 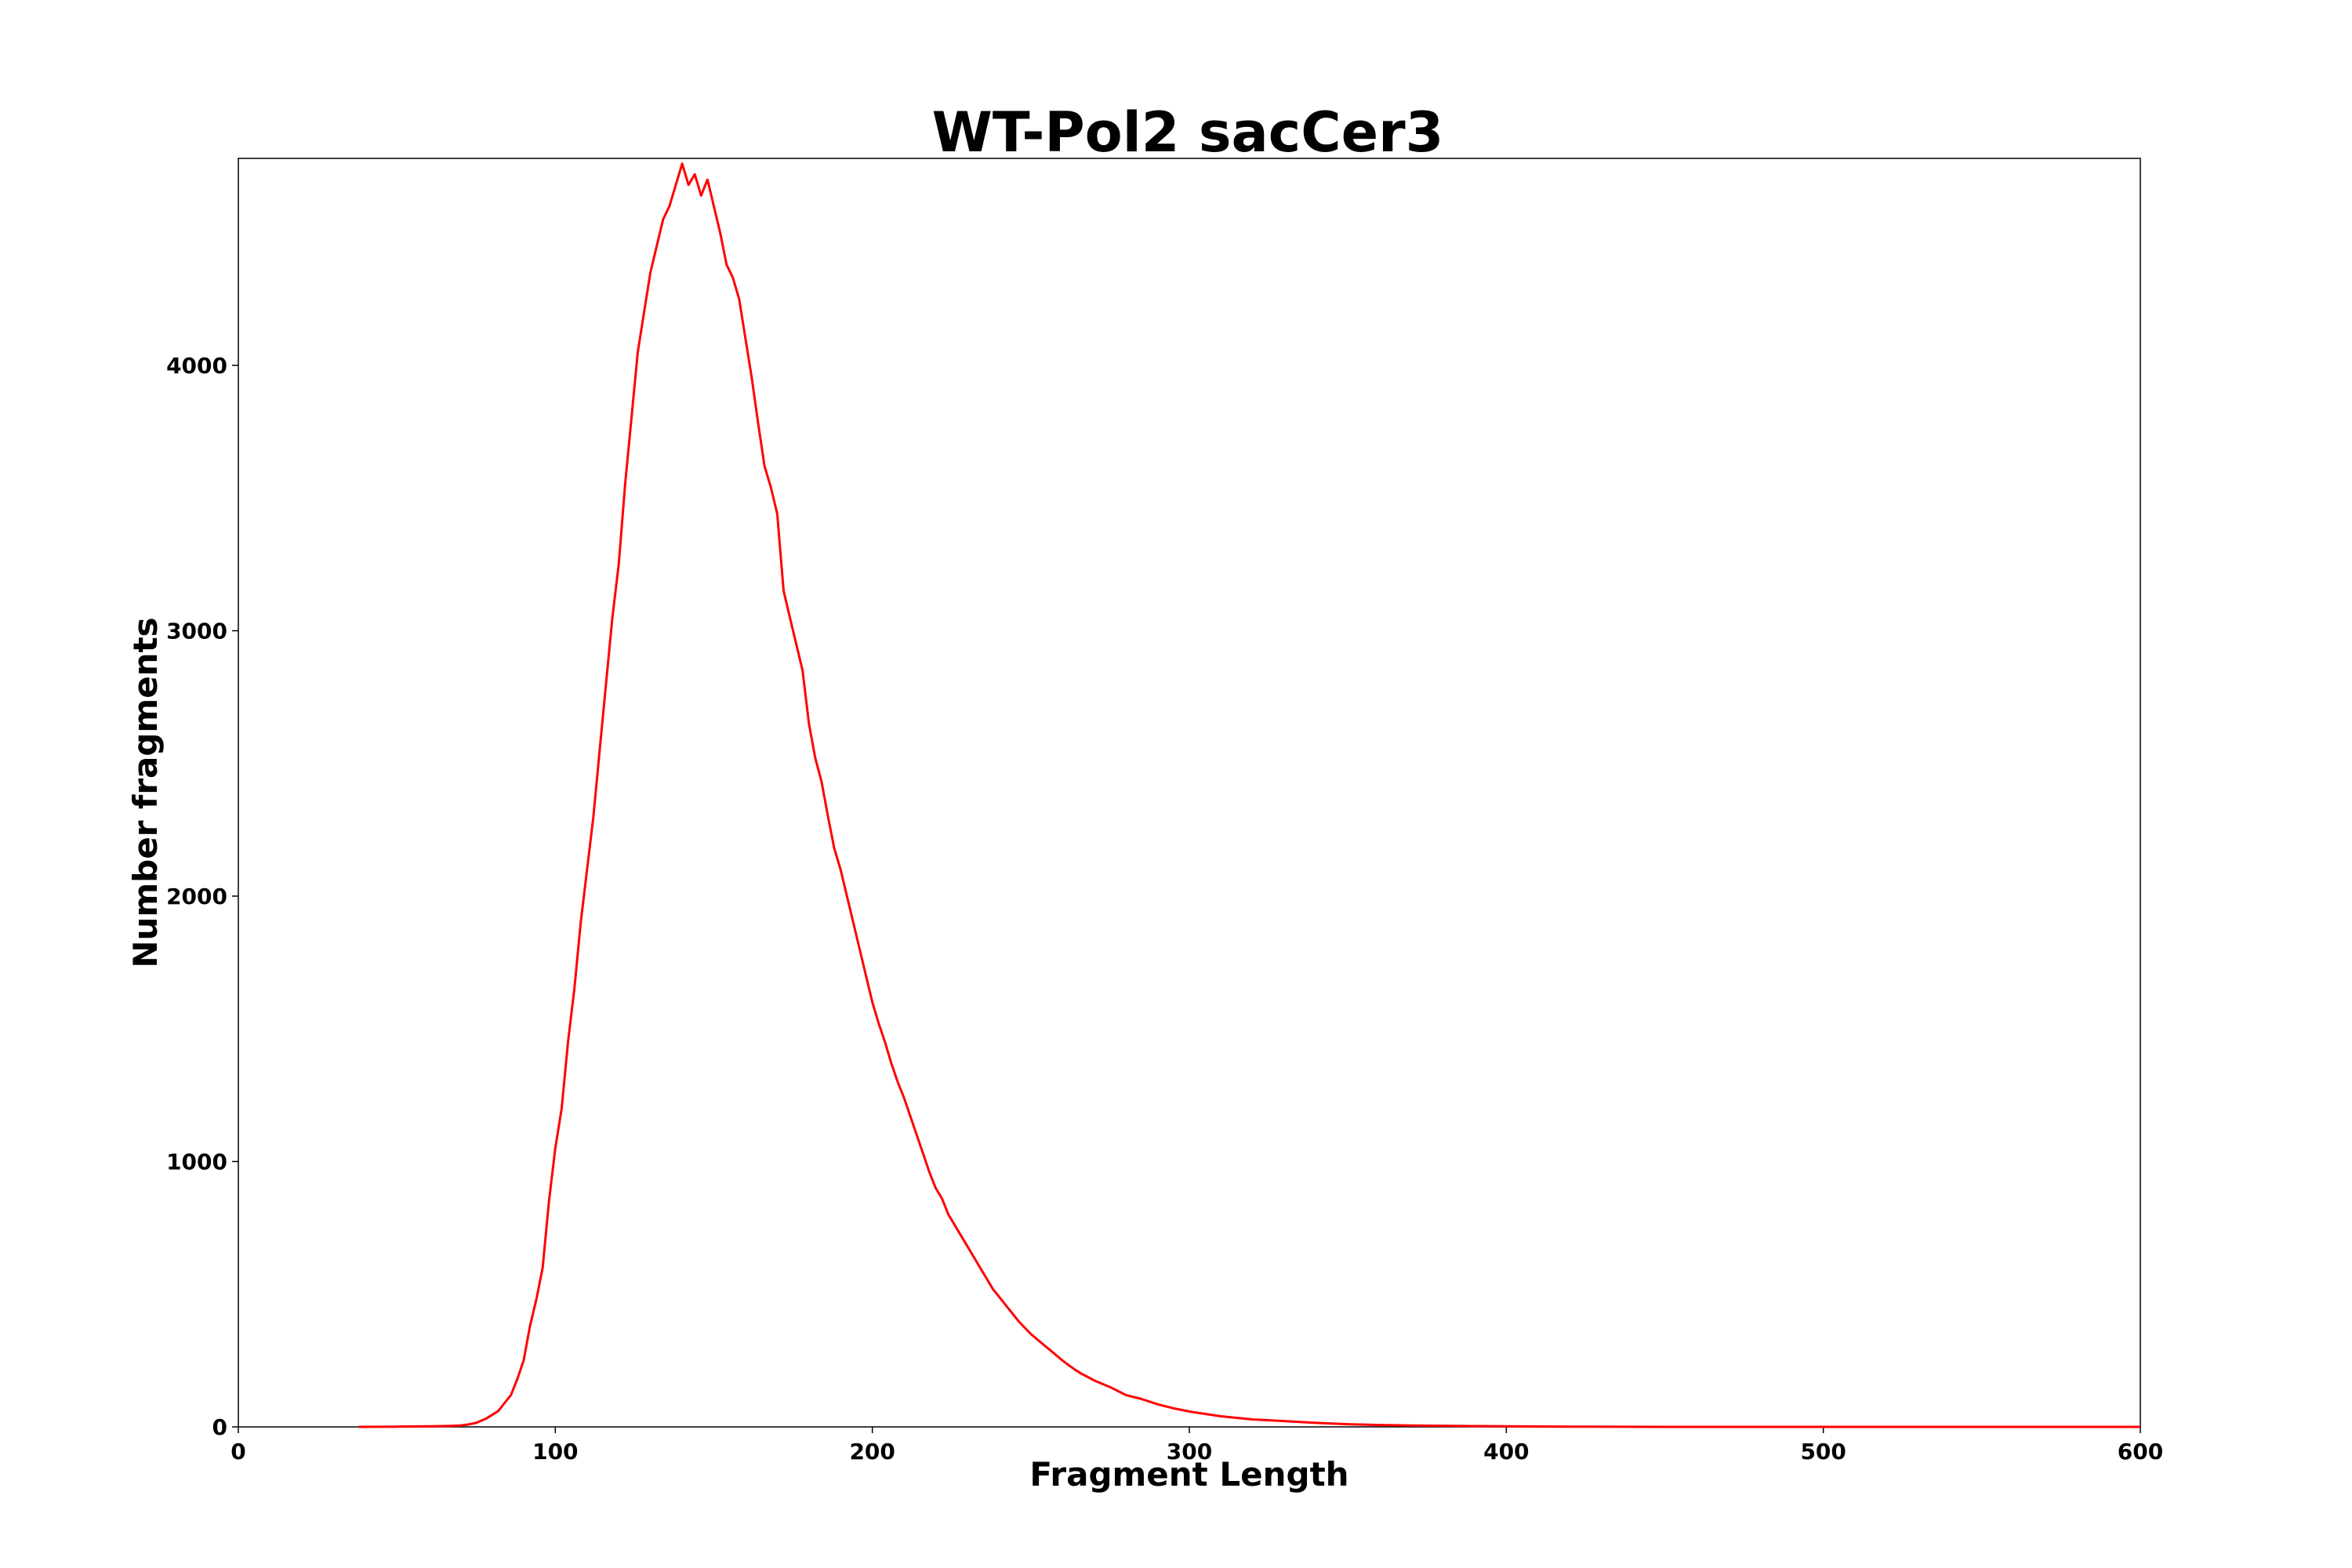 I want to click on y-tick-label: 4000, so click(x=196, y=366).